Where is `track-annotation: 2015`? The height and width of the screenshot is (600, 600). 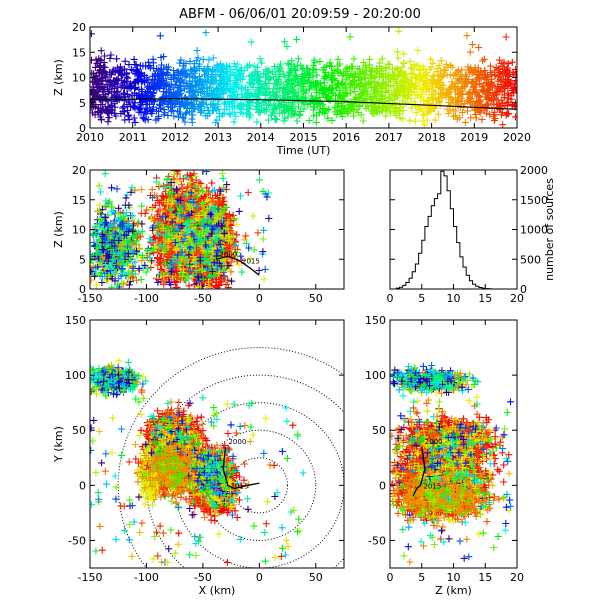
track-annotation: 2015 is located at coordinates (251, 261).